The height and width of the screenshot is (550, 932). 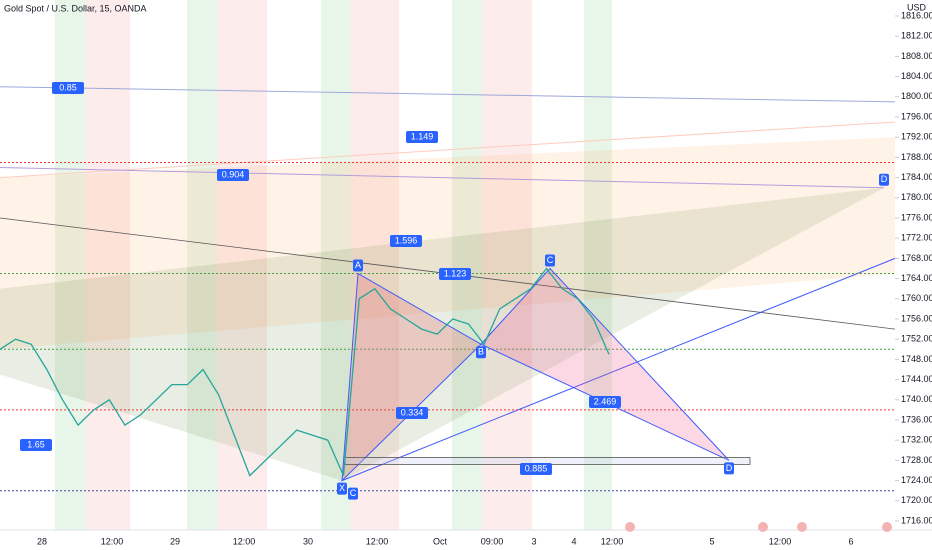 I want to click on y-tick-label: 1796.000, so click(x=916, y=116).